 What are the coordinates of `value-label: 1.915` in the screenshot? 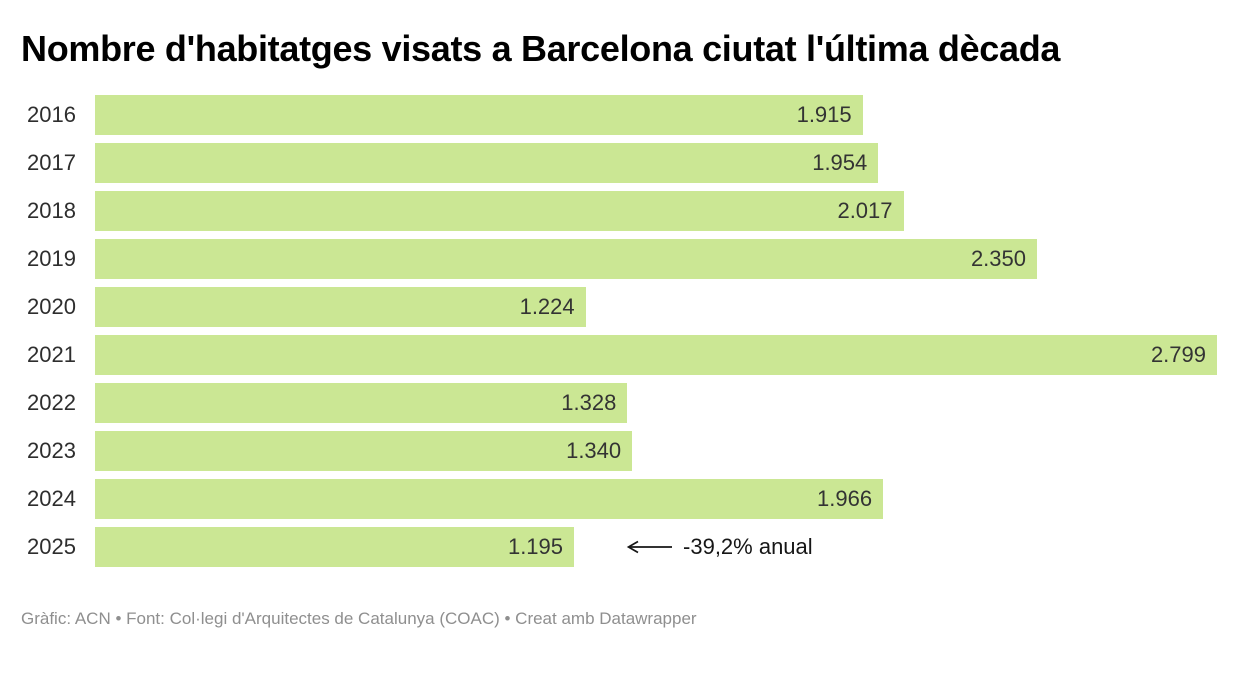 It's located at (824, 114).